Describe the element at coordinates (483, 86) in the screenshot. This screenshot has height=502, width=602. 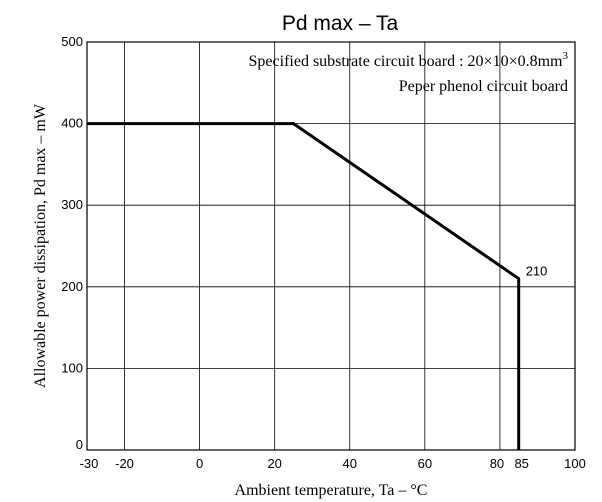
I see `note-phenol: Peper phenol circuit board` at that location.